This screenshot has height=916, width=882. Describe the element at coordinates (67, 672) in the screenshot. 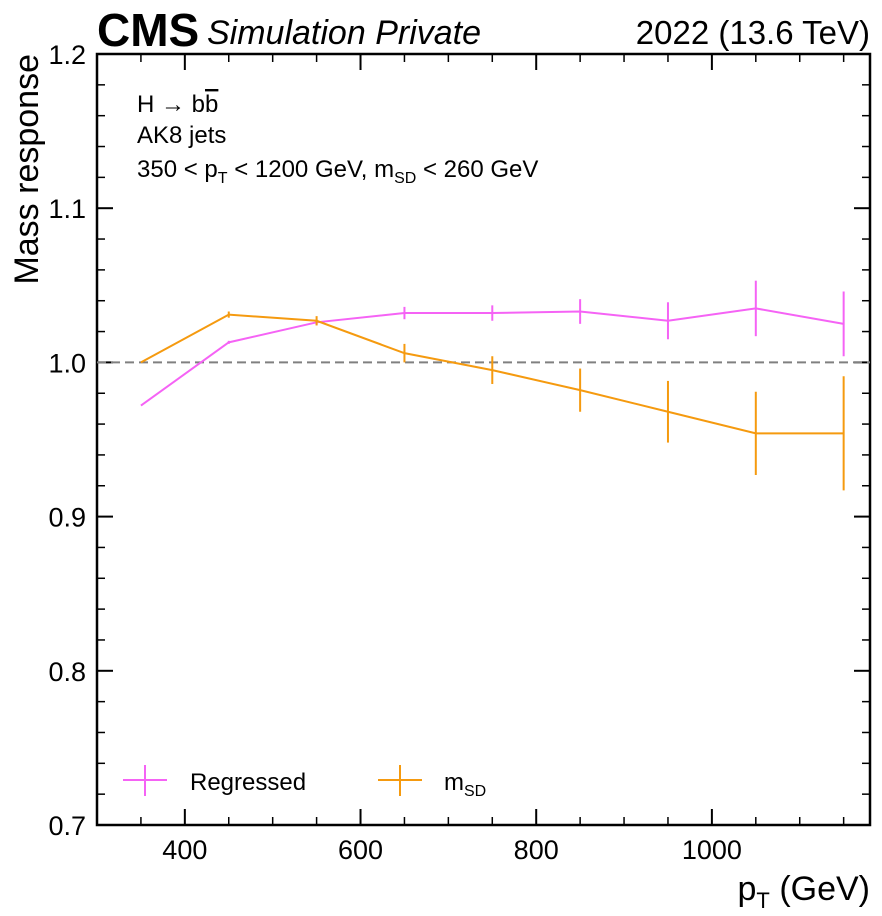

I see `y-tick-label: 0.8` at that location.